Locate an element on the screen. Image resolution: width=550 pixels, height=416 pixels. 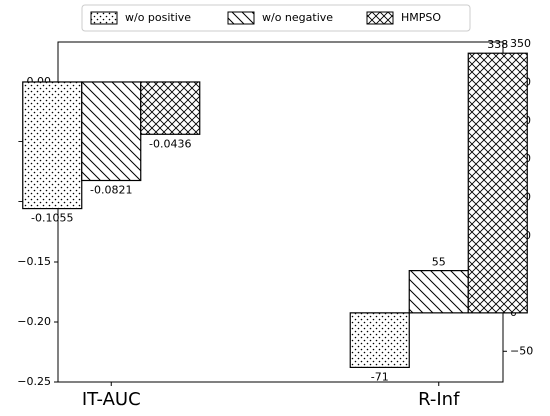
y2-tick-label: −50 is located at coordinates (521, 350).